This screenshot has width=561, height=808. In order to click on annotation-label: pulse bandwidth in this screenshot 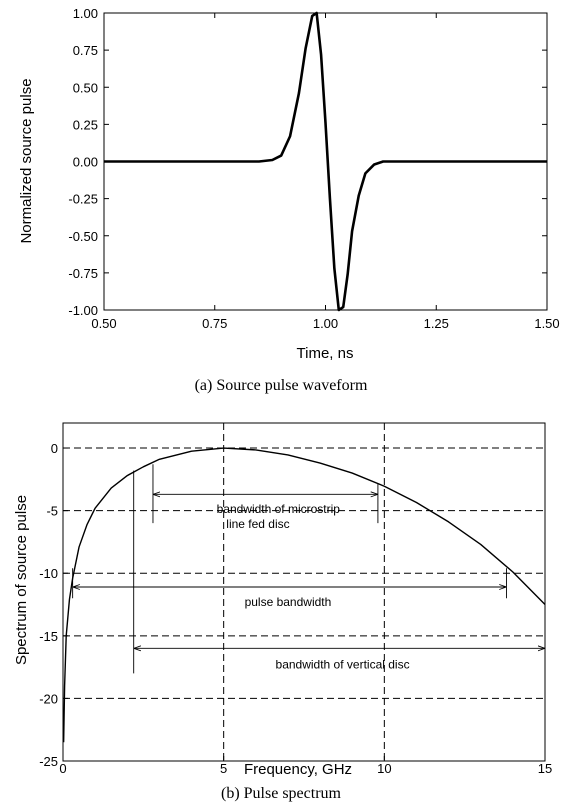, I will do `click(288, 602)`.